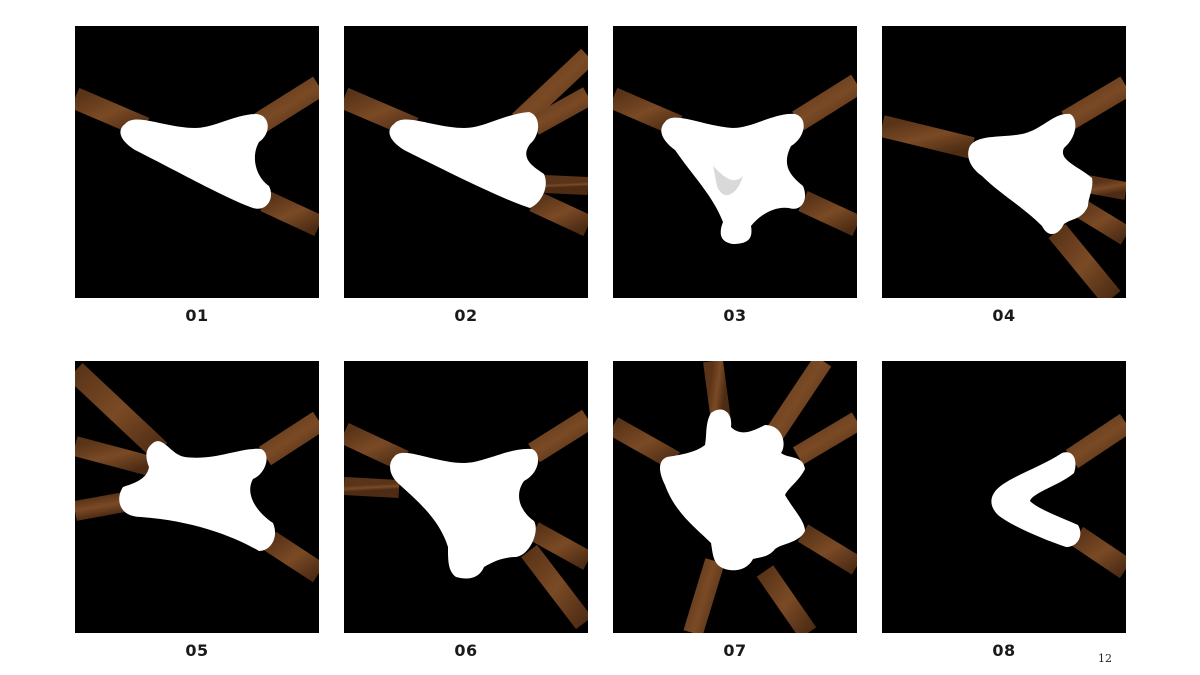  I want to click on figure-label: 06, so click(466, 650).